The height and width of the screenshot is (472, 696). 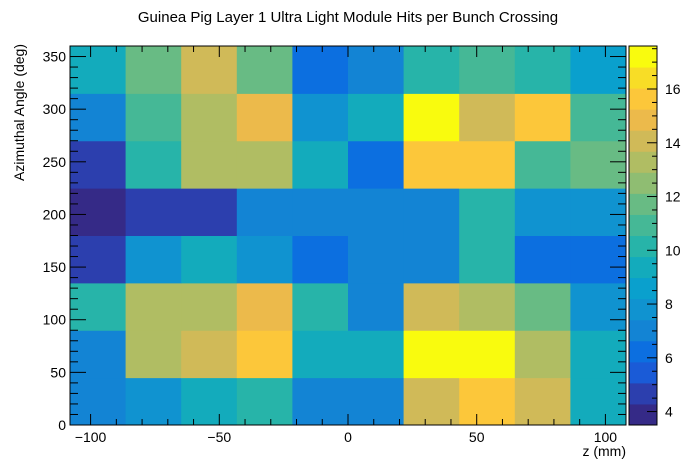 What do you see at coordinates (55, 214) in the screenshot?
I see `y-tick-label: 200` at bounding box center [55, 214].